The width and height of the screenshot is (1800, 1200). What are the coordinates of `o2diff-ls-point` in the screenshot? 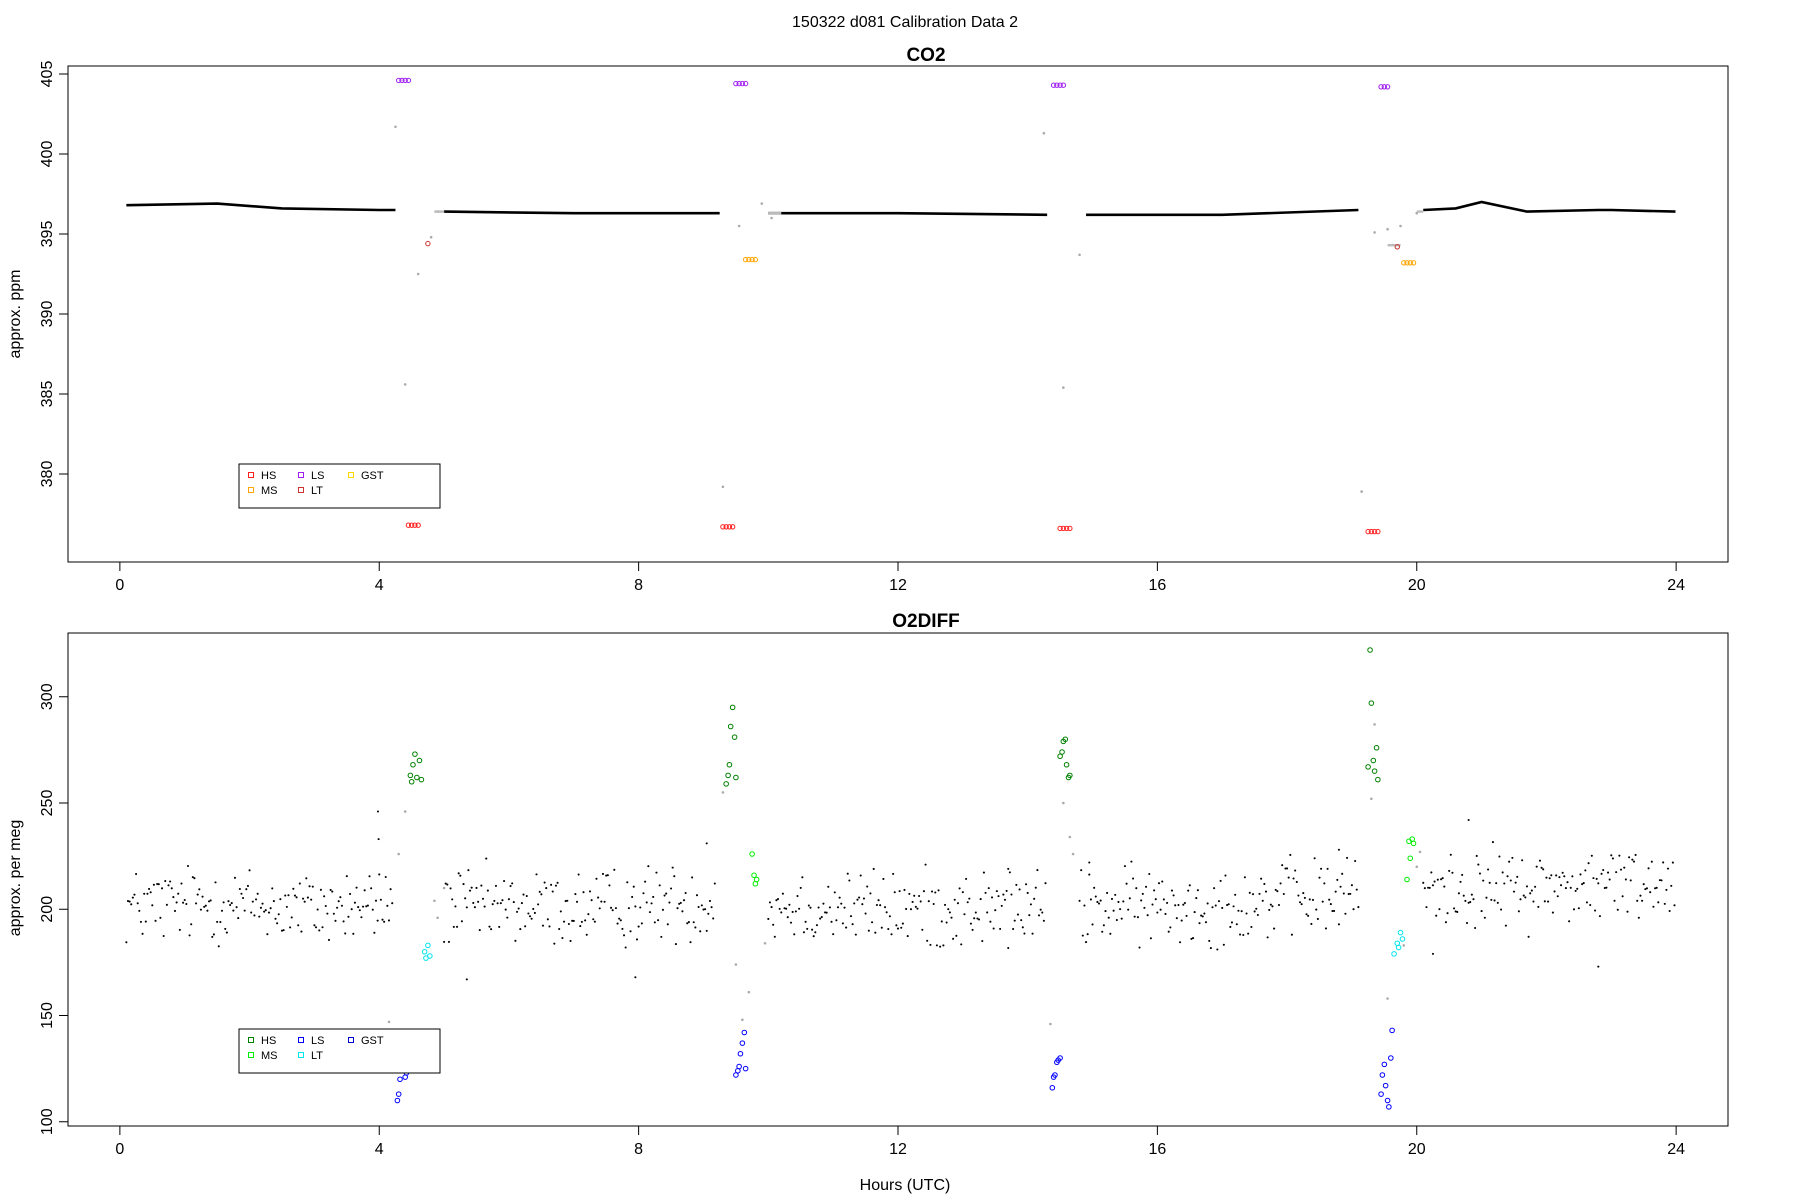 It's located at (1060, 1058).